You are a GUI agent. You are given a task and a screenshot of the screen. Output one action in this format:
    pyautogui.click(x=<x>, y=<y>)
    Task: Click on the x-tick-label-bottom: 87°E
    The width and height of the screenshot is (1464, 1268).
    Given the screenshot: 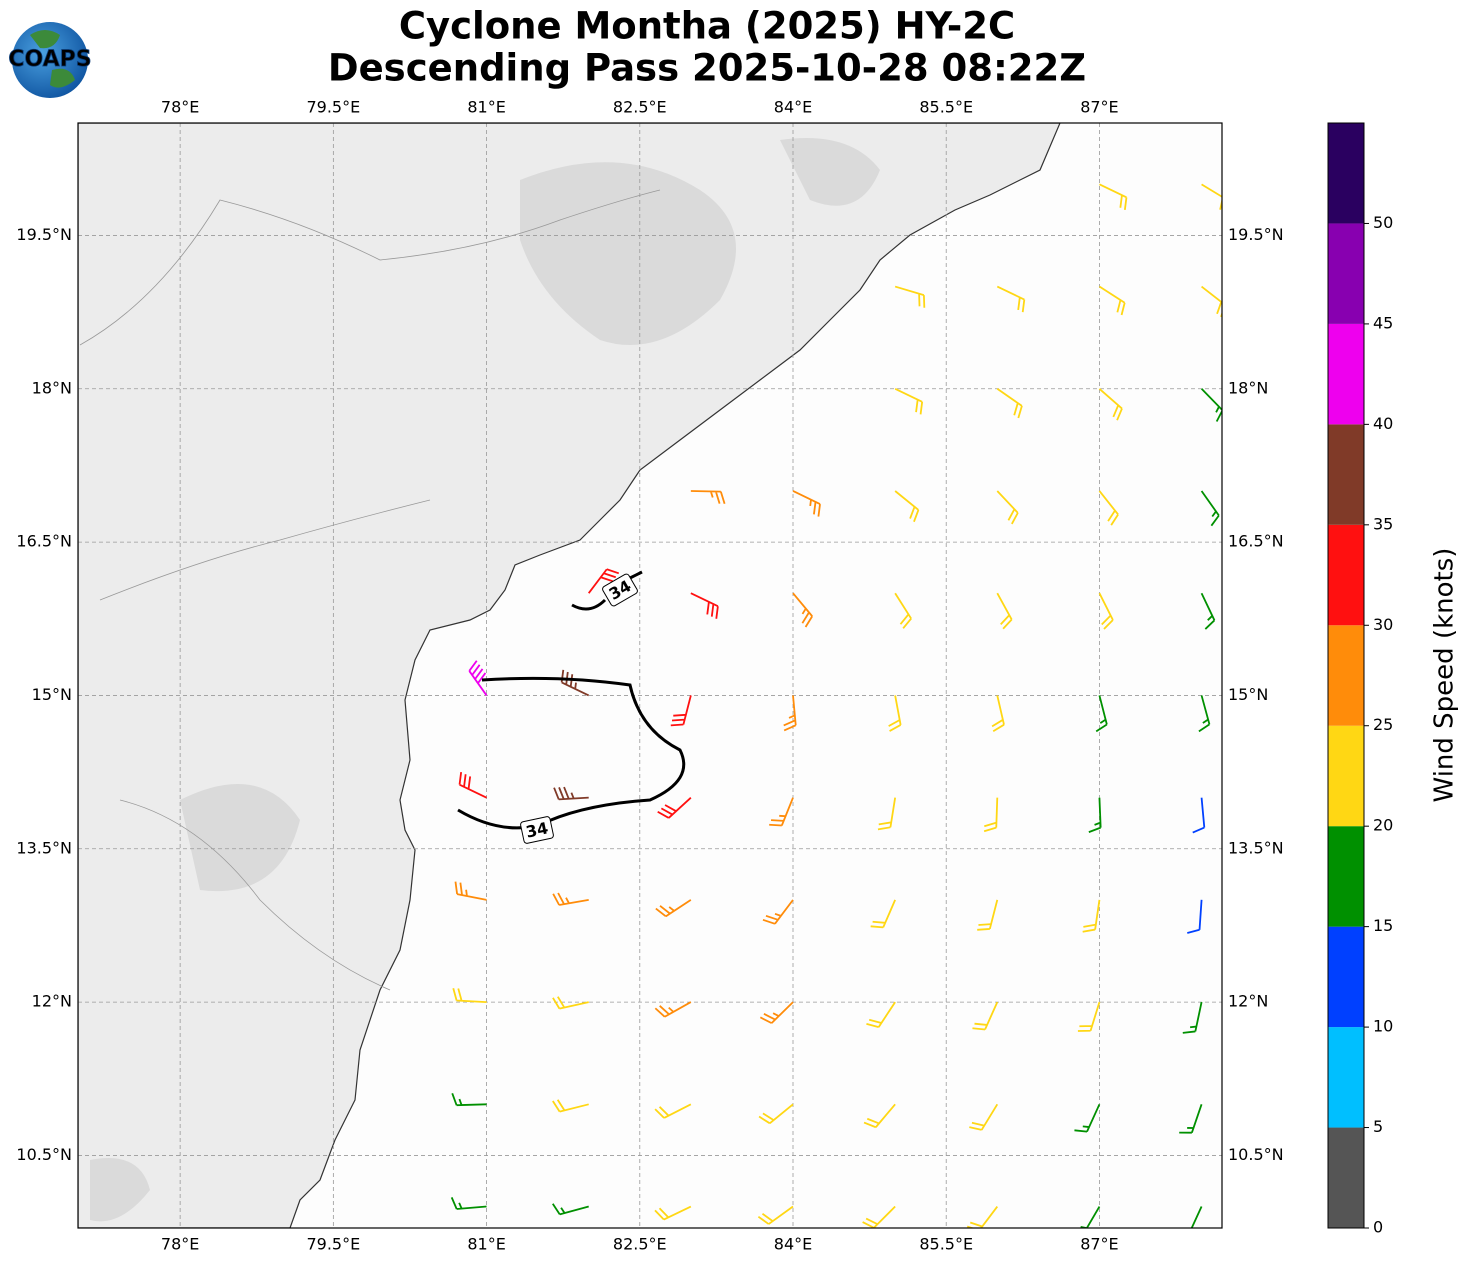 What is the action you would take?
    pyautogui.click(x=1099, y=1244)
    